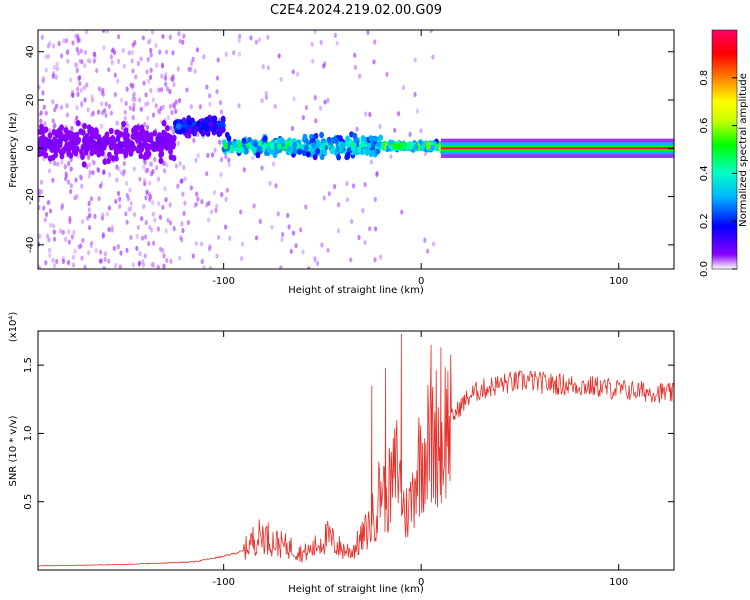 Image resolution: width=750 pixels, height=600 pixels. What do you see at coordinates (618, 582) in the screenshot?
I see `x-tick-label: 100` at bounding box center [618, 582].